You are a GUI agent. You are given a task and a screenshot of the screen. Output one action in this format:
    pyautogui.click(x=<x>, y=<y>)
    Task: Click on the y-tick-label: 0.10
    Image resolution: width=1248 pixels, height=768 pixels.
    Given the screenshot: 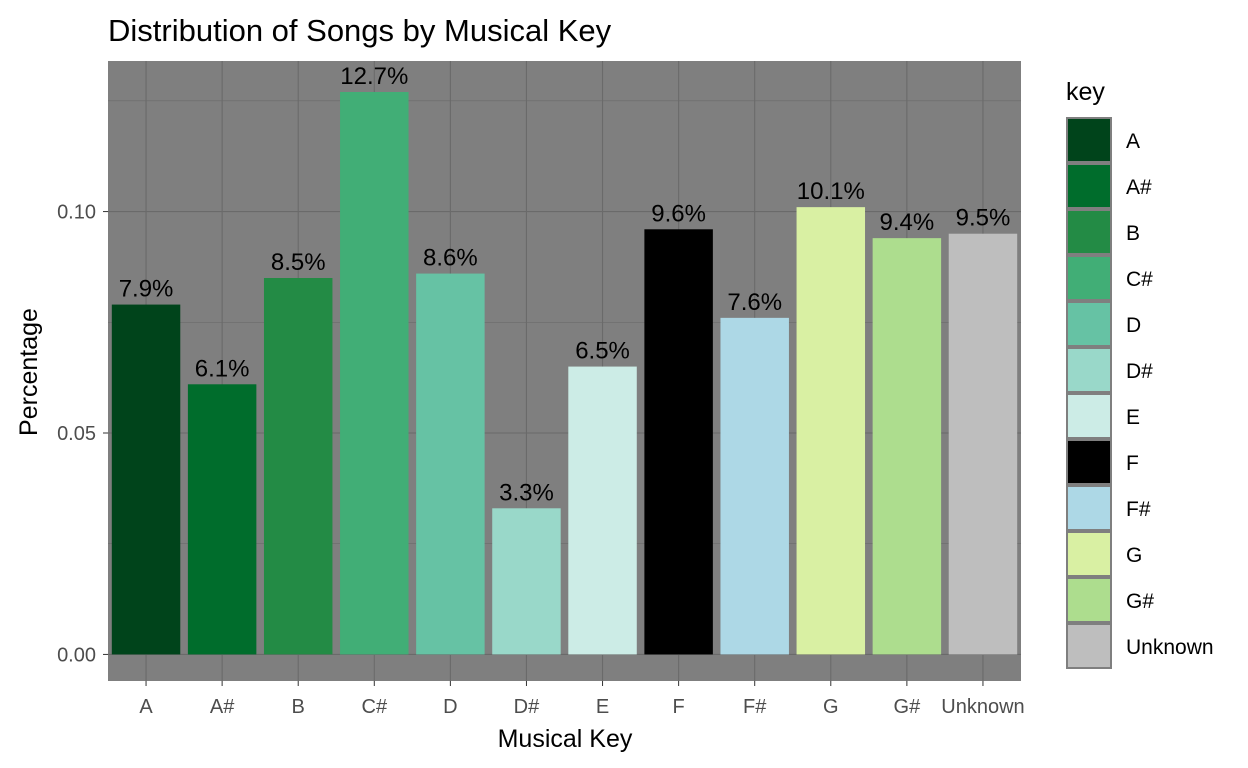 What is the action you would take?
    pyautogui.click(x=76, y=213)
    